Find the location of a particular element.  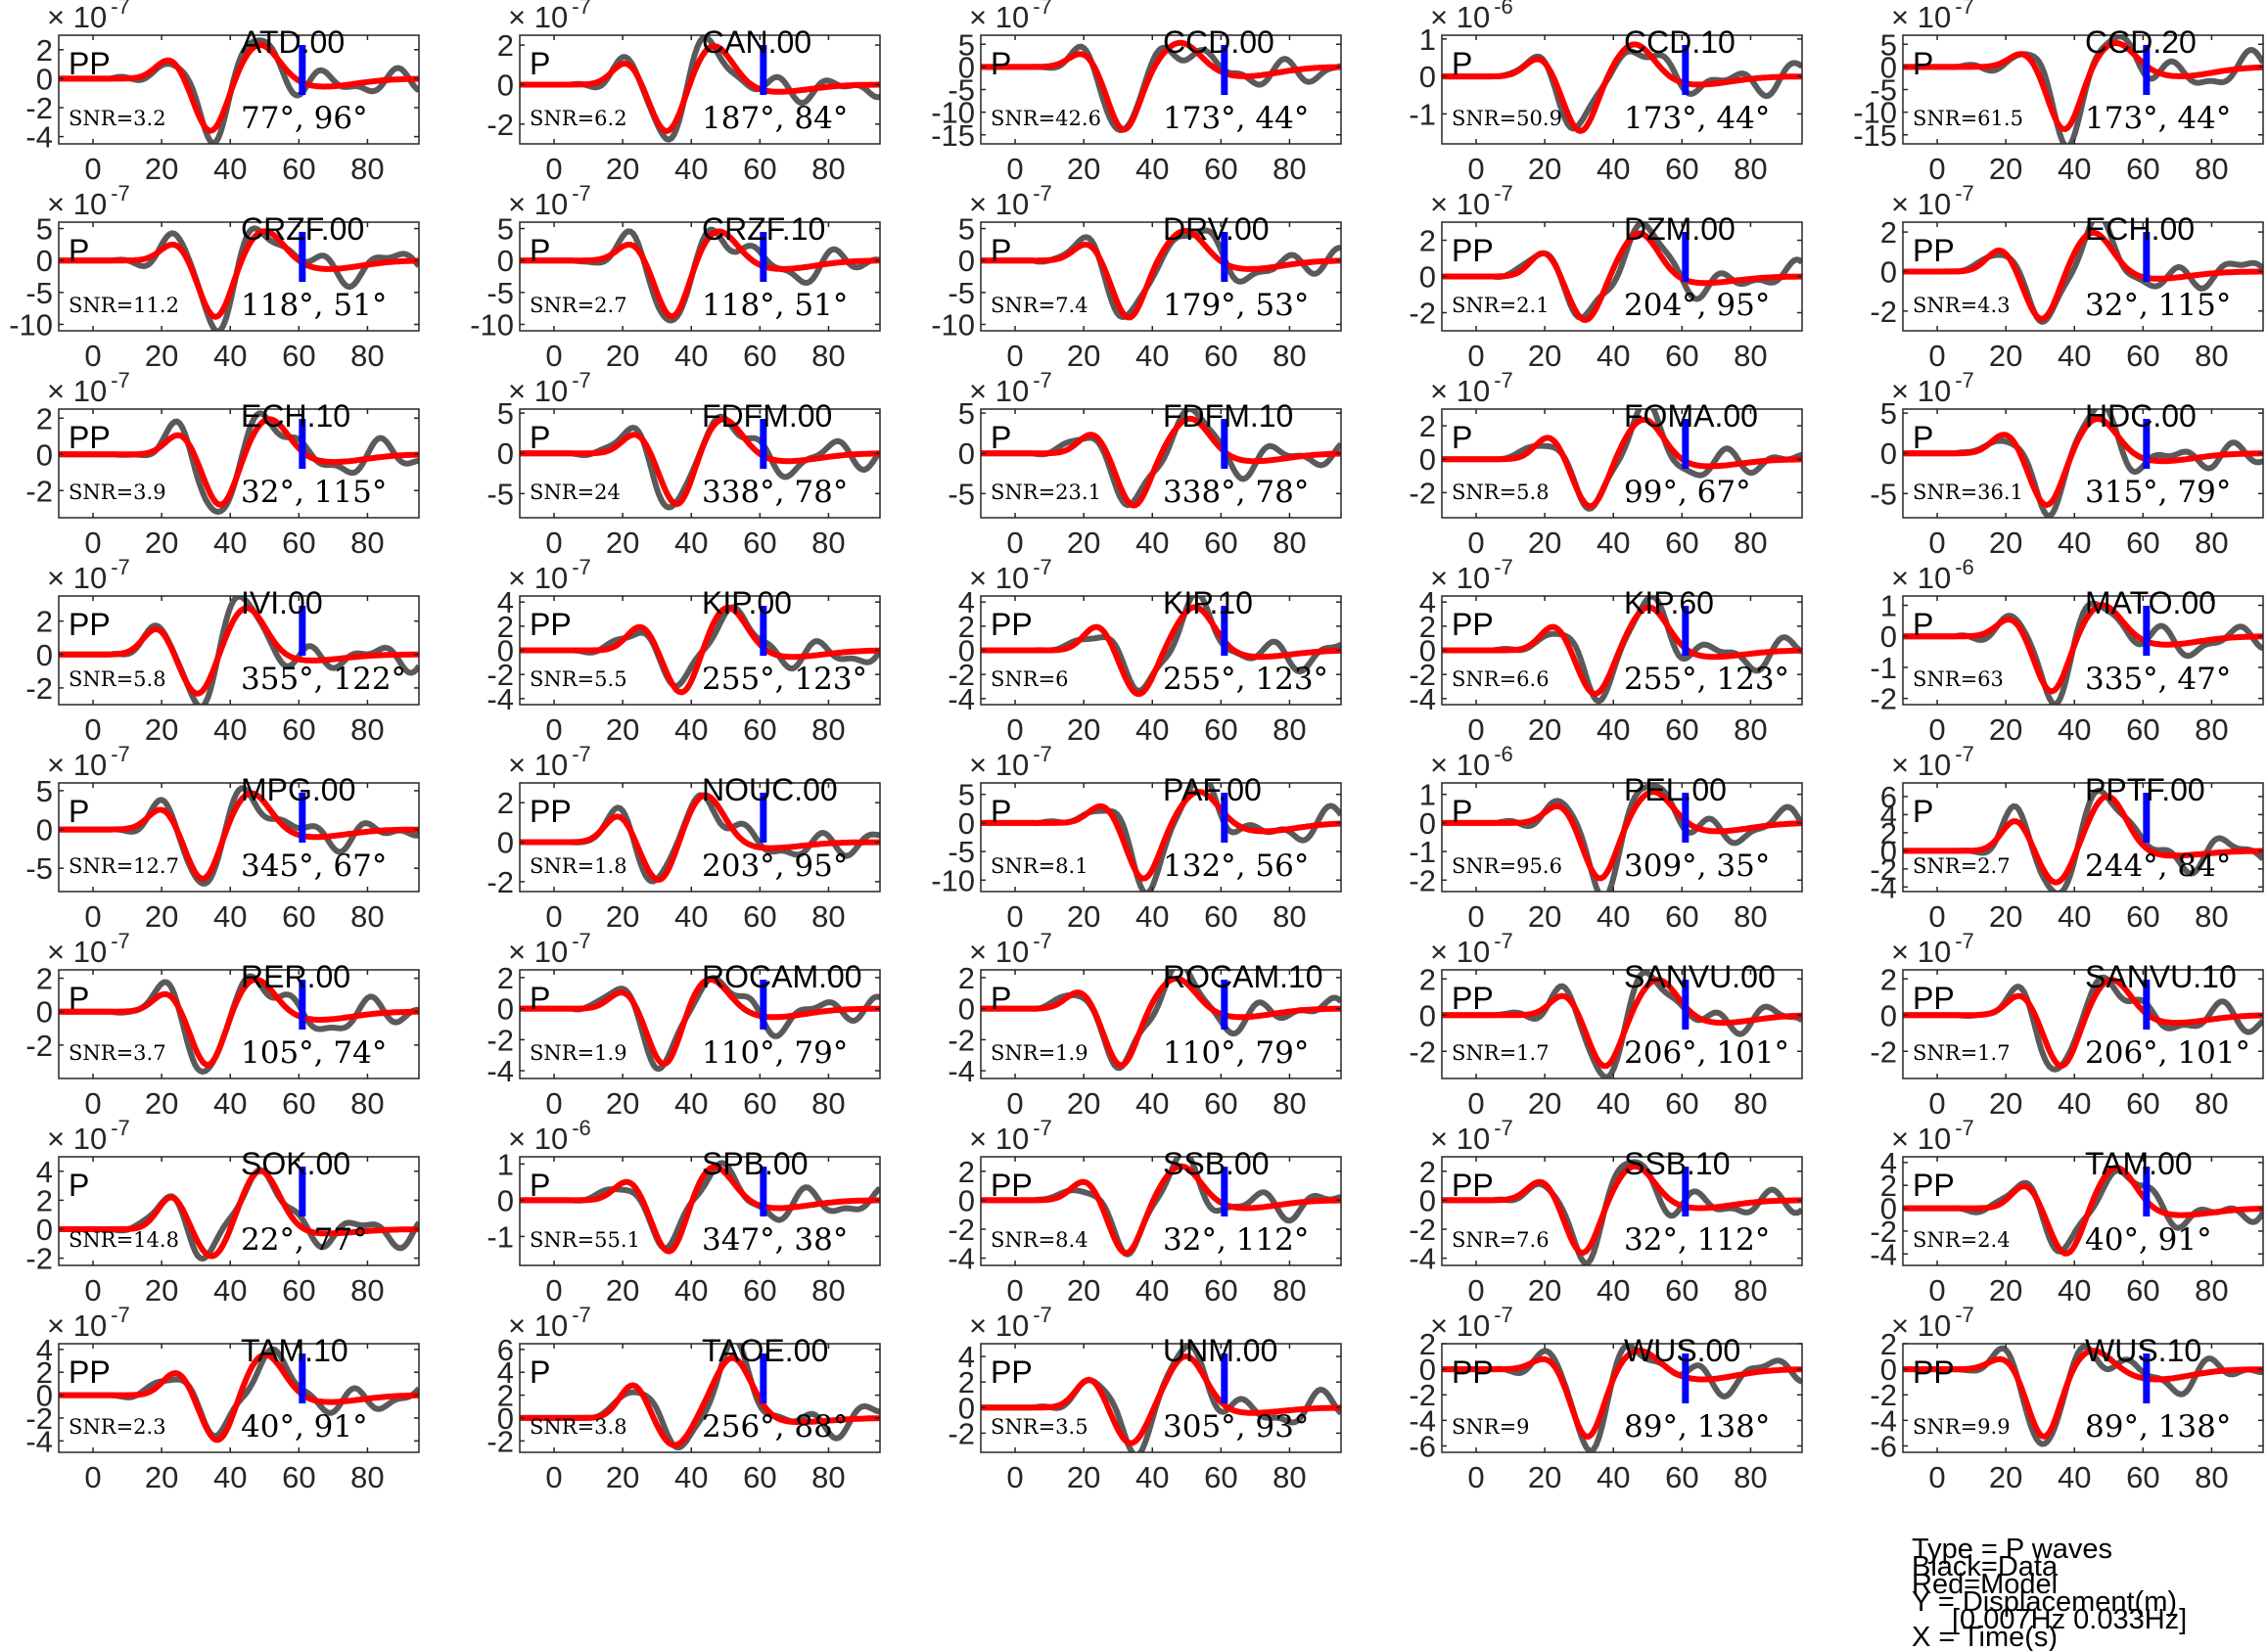

y-tick-label: -5 is located at coordinates (962, 494).